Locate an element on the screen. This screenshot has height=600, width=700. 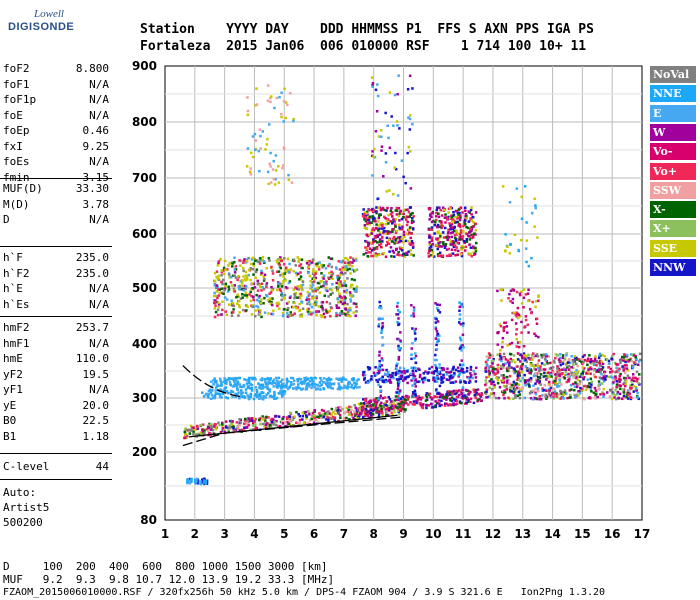
param-foep: foEp 0.46 is located at coordinates (56, 131).